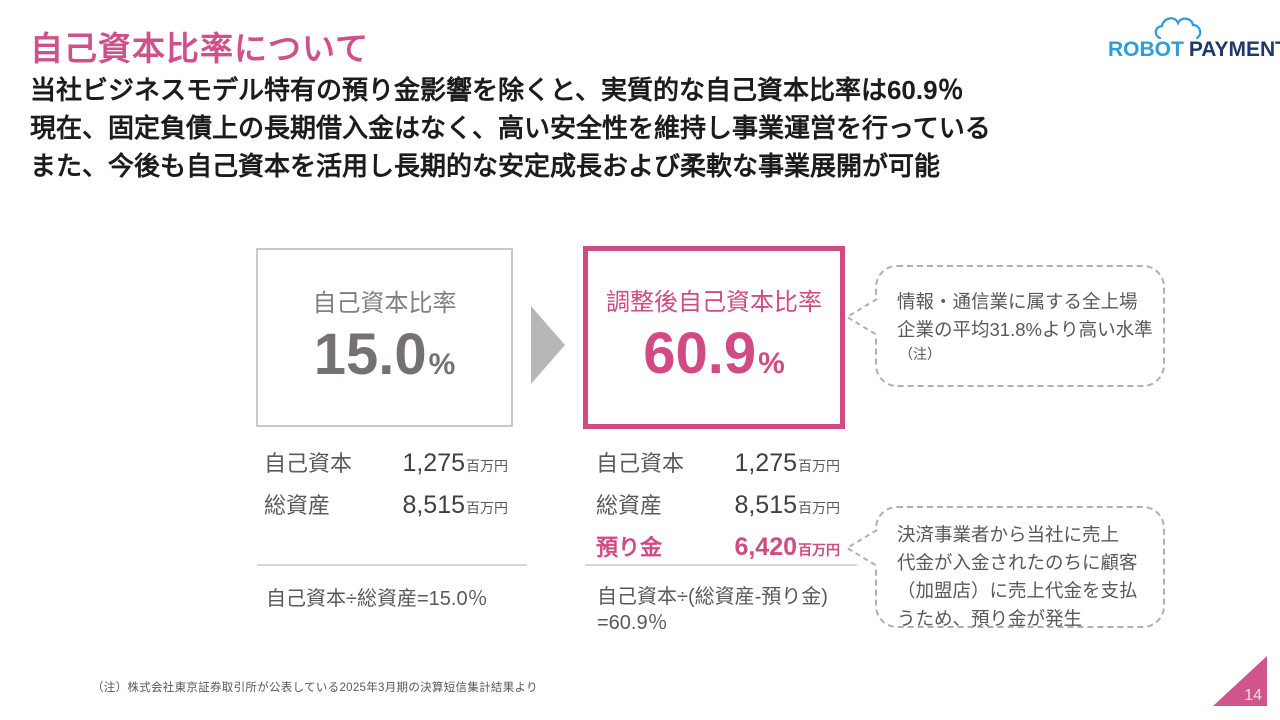 This screenshot has height=720, width=1280. Describe the element at coordinates (315, 688) in the screenshot. I see `footnote: （注）株式会社東京証券取引所が公表している2025年3月期の決算短信集計結果より` at that location.